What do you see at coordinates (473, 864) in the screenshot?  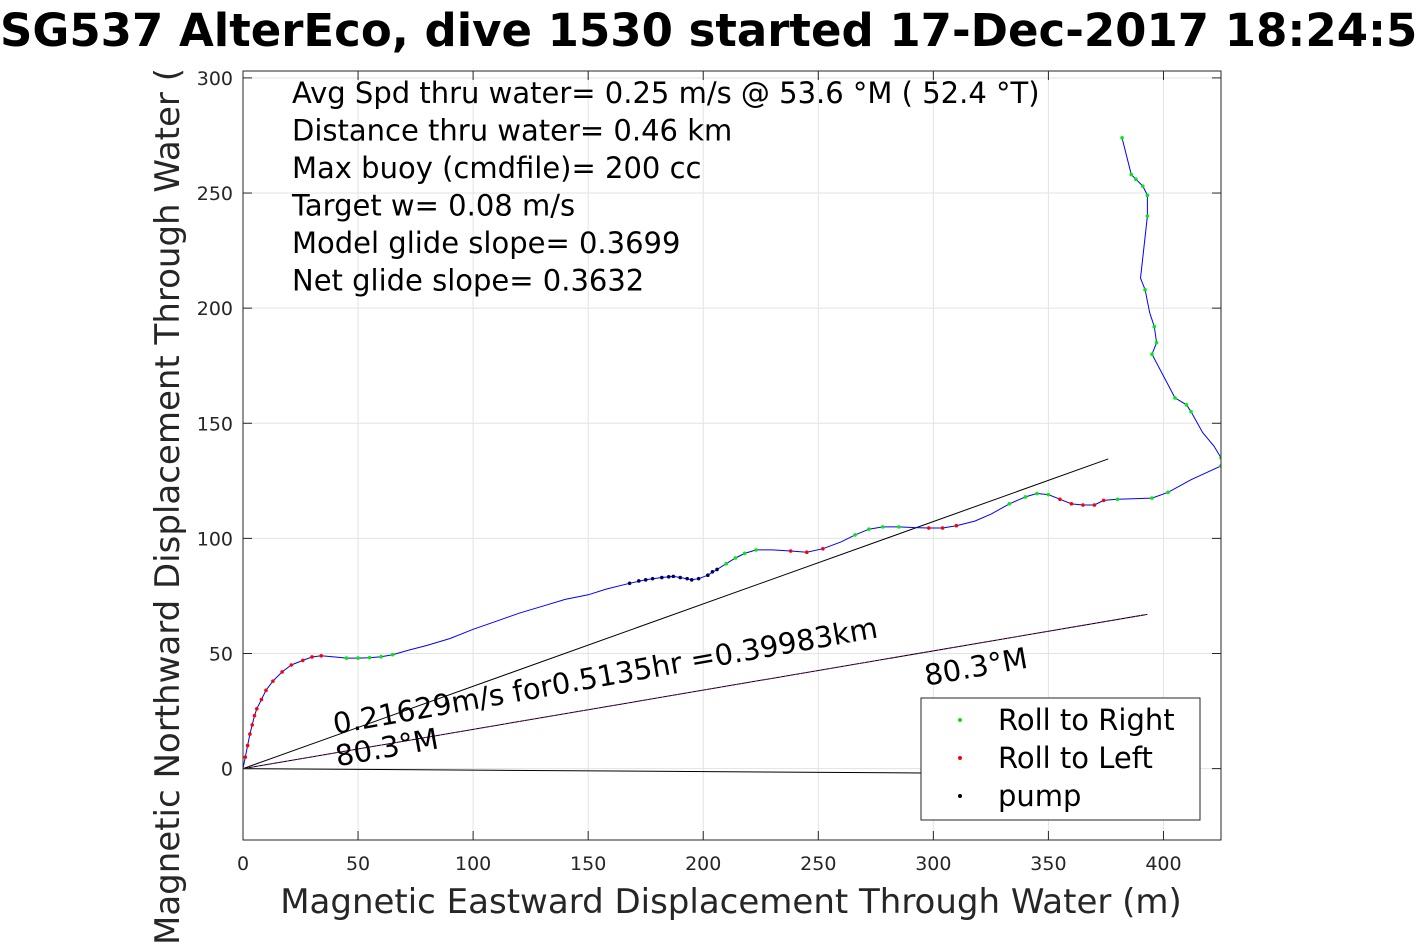 I see `x-tick-label: 100` at bounding box center [473, 864].